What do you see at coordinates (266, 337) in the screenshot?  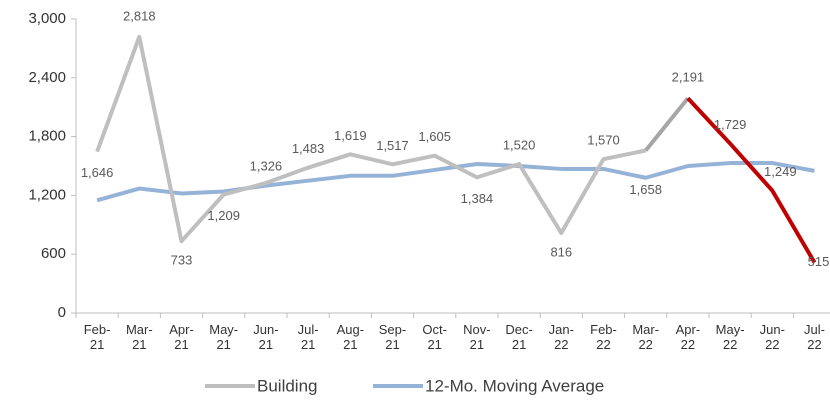 I see `x-tick-label: Jun- 21` at bounding box center [266, 337].